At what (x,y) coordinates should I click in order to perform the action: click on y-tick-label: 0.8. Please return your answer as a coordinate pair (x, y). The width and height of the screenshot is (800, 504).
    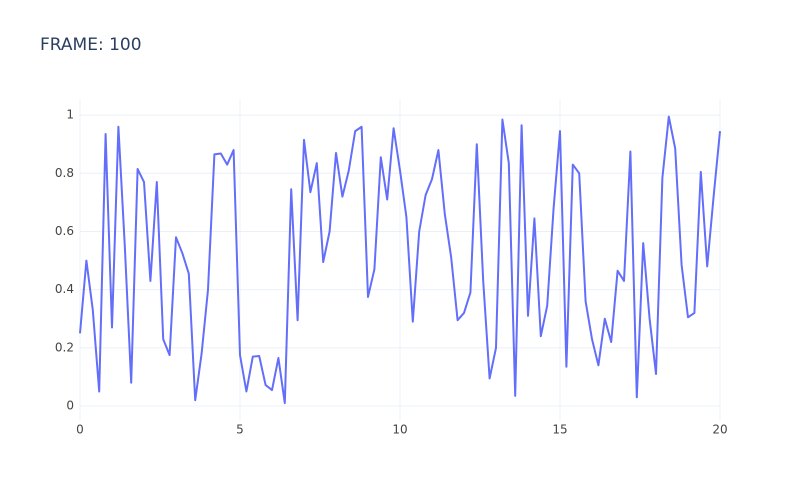
    Looking at the image, I should click on (64, 173).